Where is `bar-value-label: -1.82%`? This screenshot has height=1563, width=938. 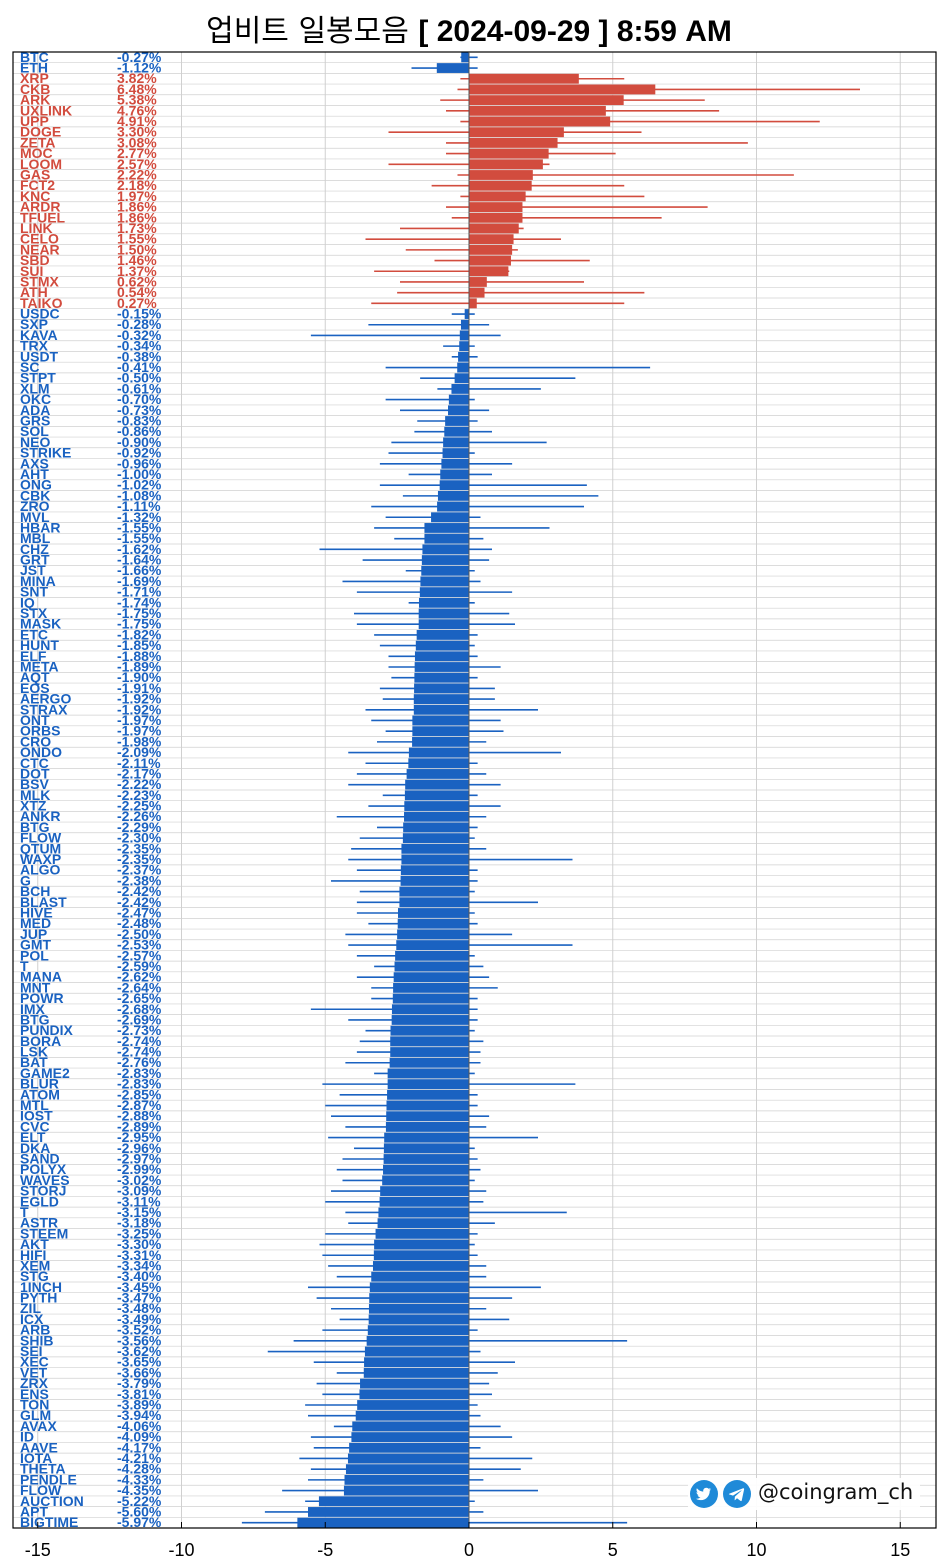
bar-value-label: -1.82% is located at coordinates (139, 634).